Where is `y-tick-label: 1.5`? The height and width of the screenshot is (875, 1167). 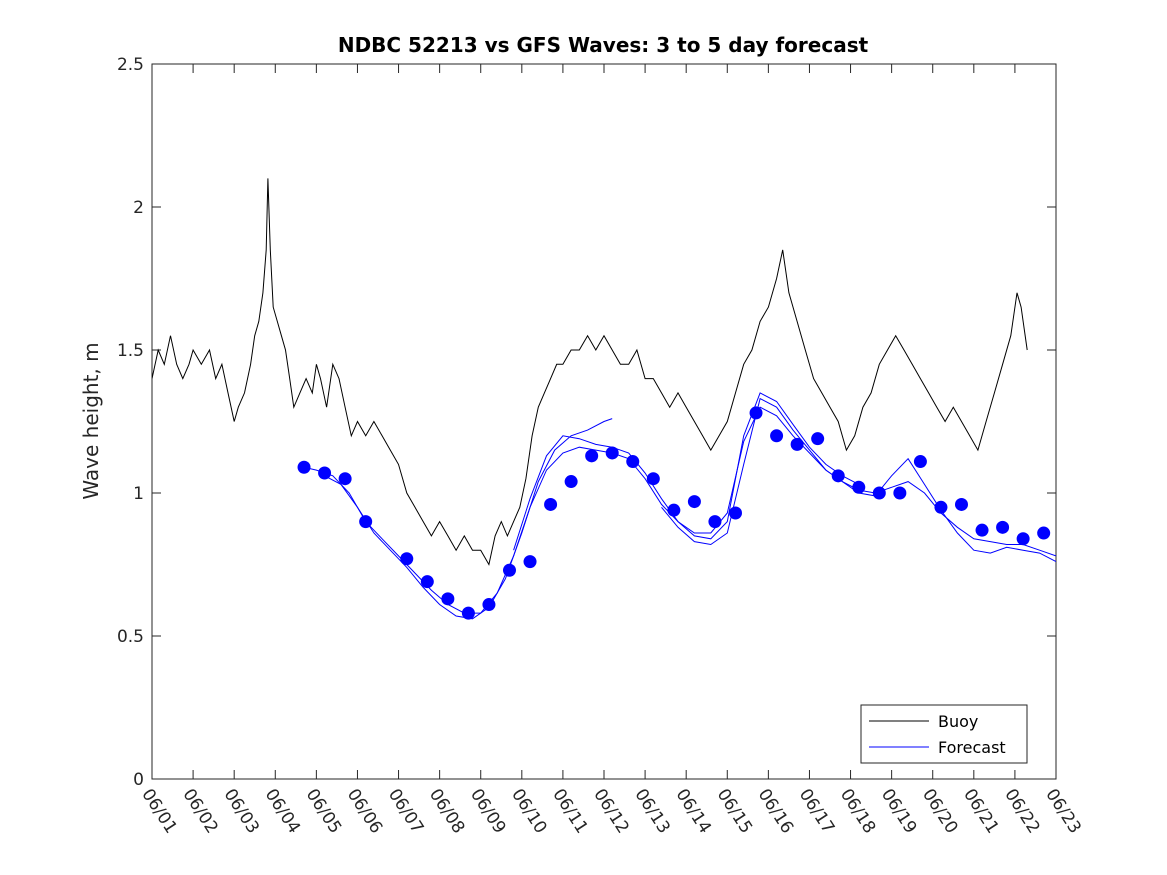 y-tick-label: 1.5 is located at coordinates (130, 351).